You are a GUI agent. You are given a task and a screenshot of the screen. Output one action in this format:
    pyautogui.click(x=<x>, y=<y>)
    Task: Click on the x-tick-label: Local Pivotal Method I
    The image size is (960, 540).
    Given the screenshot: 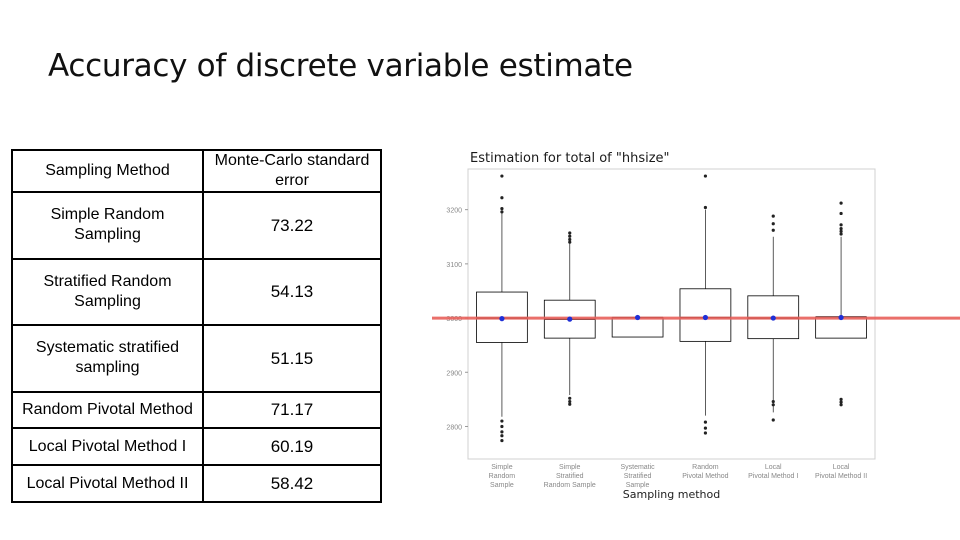 What is the action you would take?
    pyautogui.click(x=773, y=472)
    